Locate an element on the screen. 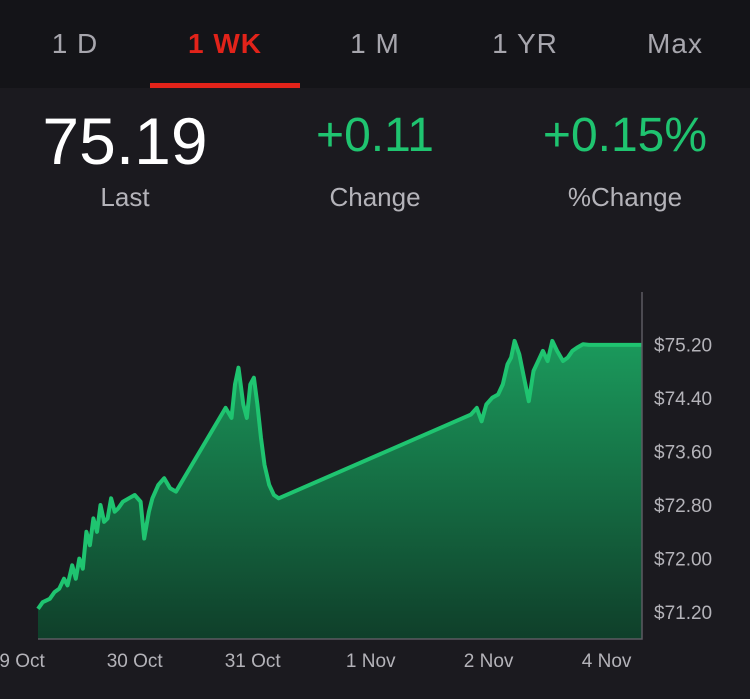 This screenshot has width=750, height=699. change-value: +0.11 is located at coordinates (375, 135).